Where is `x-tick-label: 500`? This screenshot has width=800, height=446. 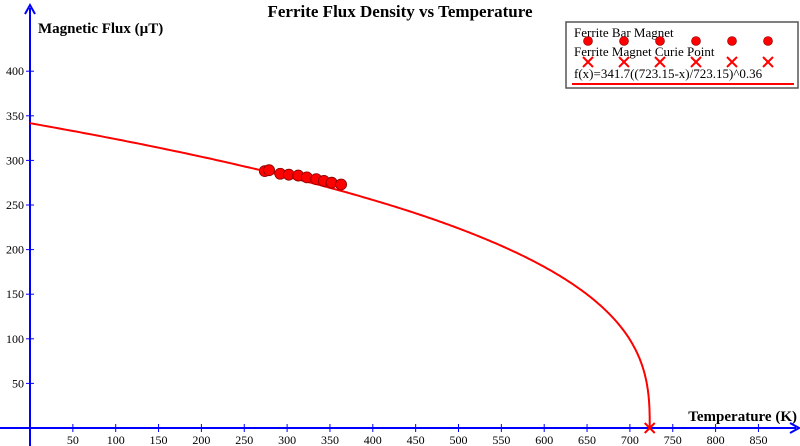
x-tick-label: 500 is located at coordinates (459, 439).